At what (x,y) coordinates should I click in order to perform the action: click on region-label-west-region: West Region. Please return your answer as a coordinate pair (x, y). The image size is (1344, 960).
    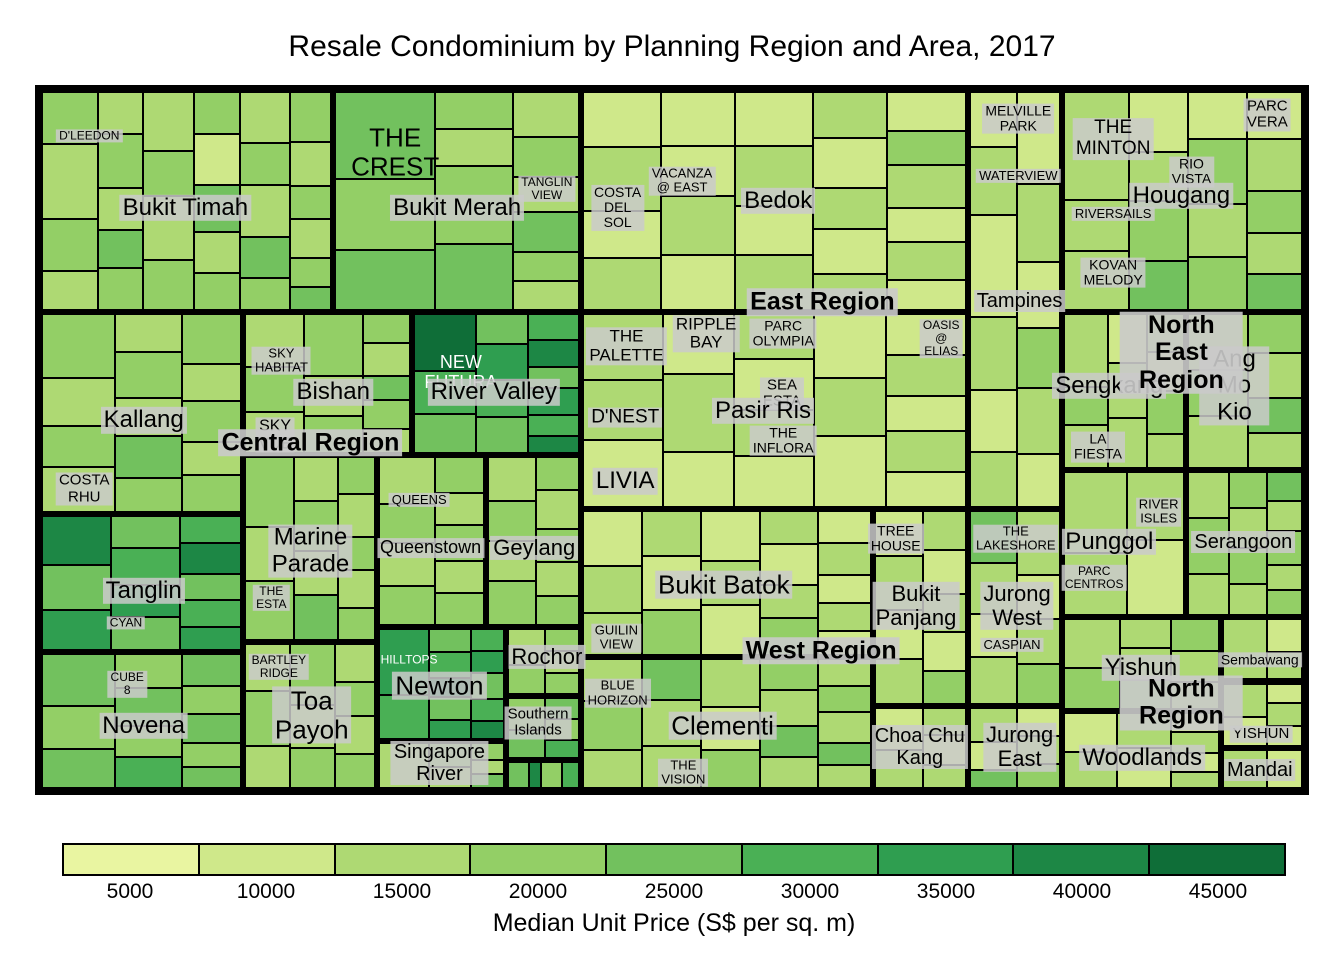
    Looking at the image, I should click on (821, 650).